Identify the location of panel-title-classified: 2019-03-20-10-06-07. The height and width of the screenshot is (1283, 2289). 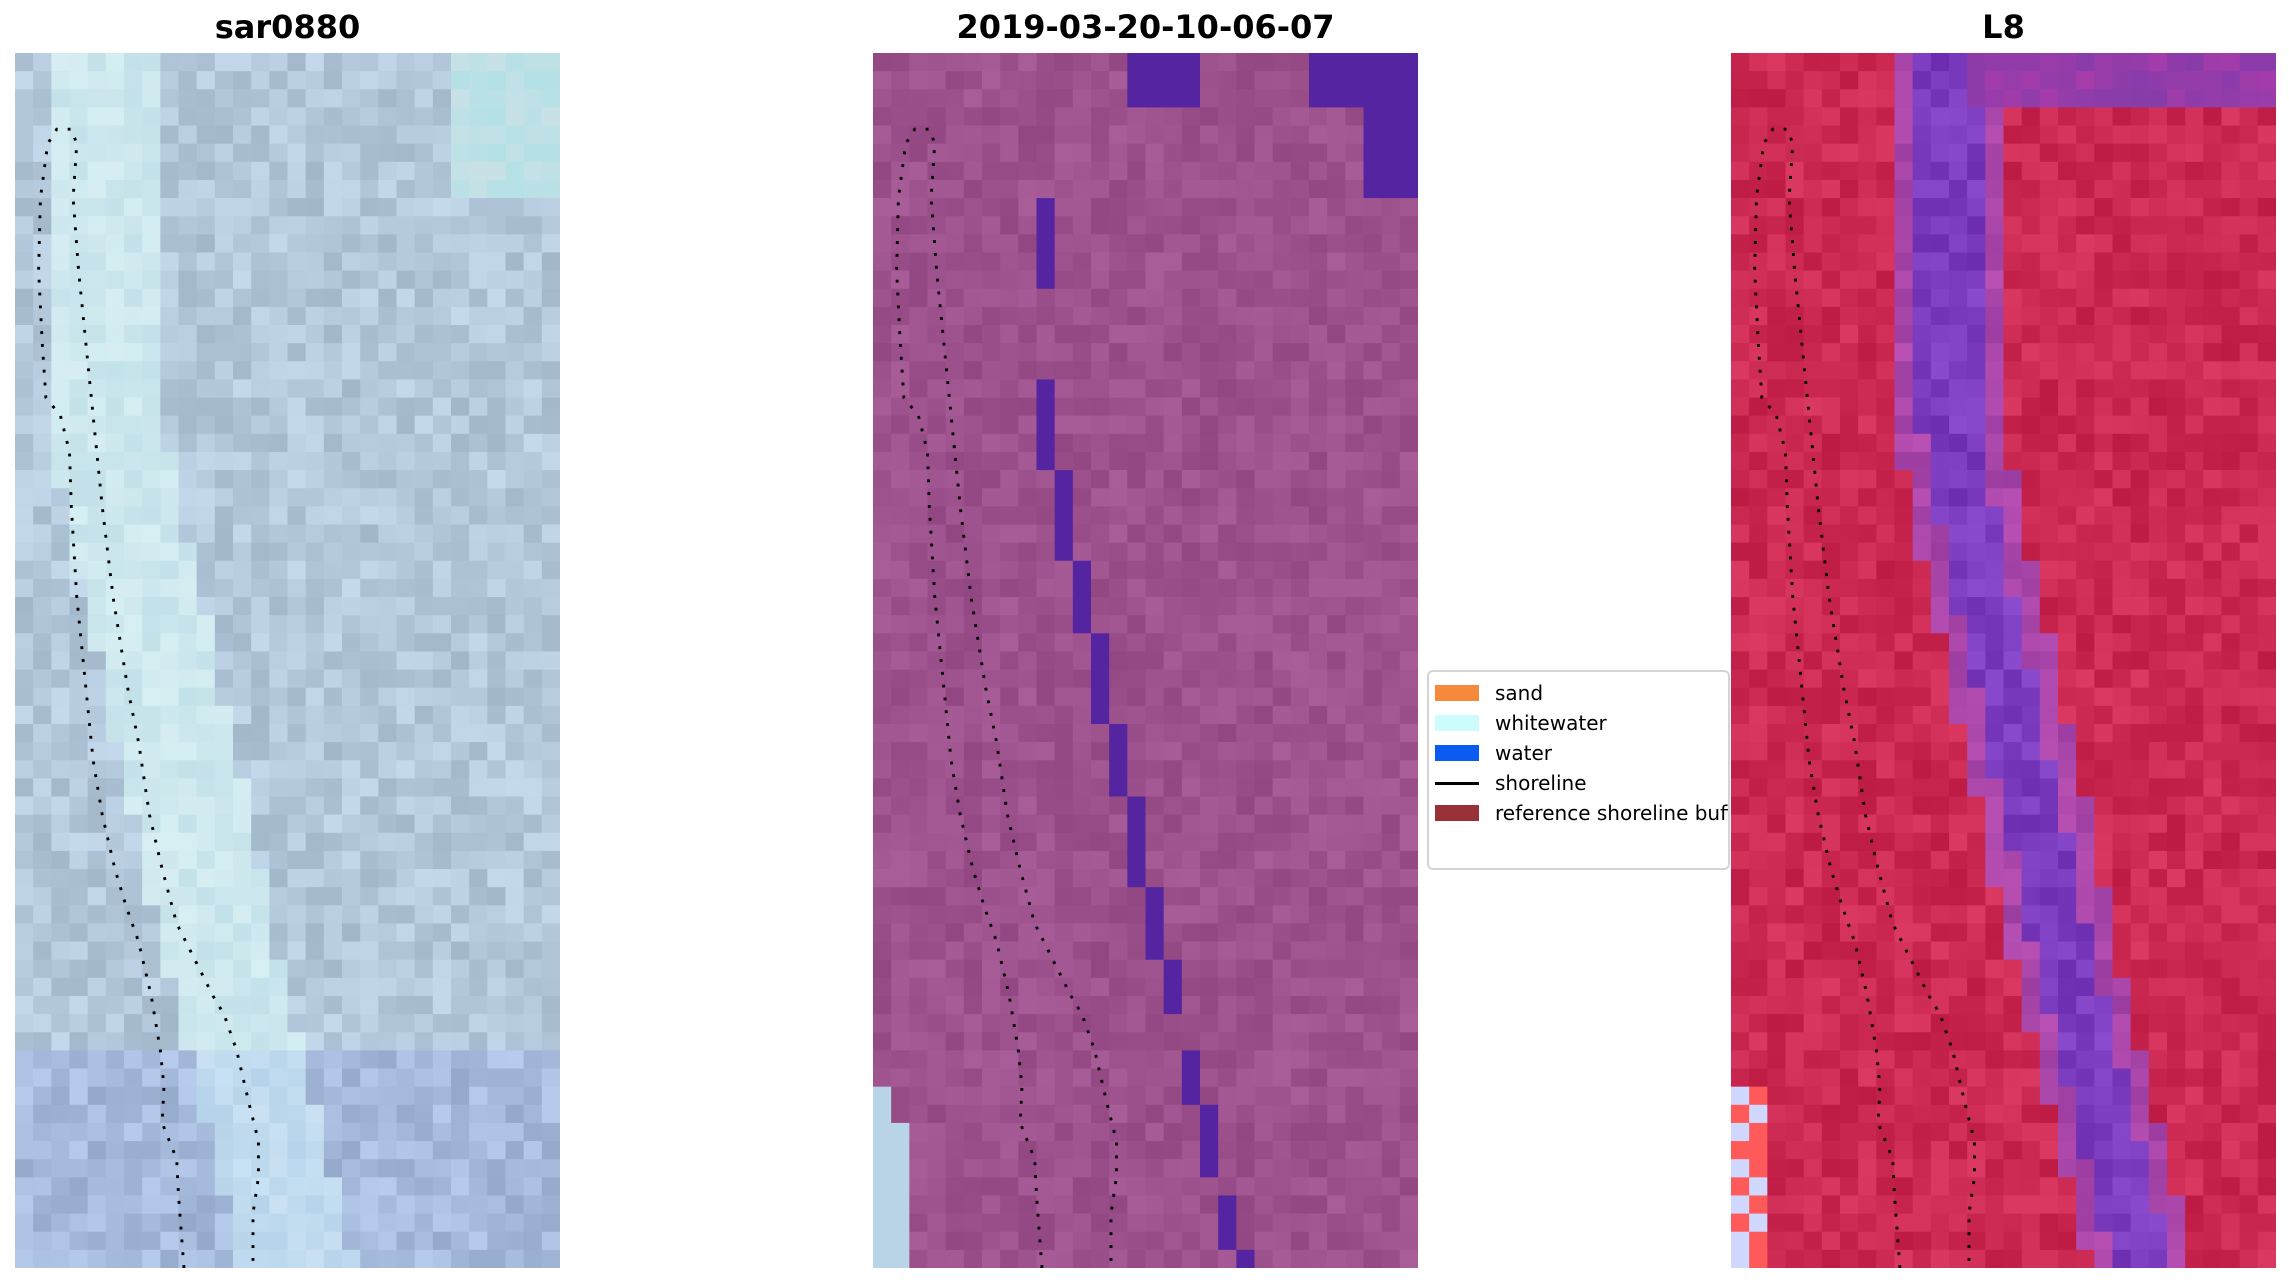
(1145, 27).